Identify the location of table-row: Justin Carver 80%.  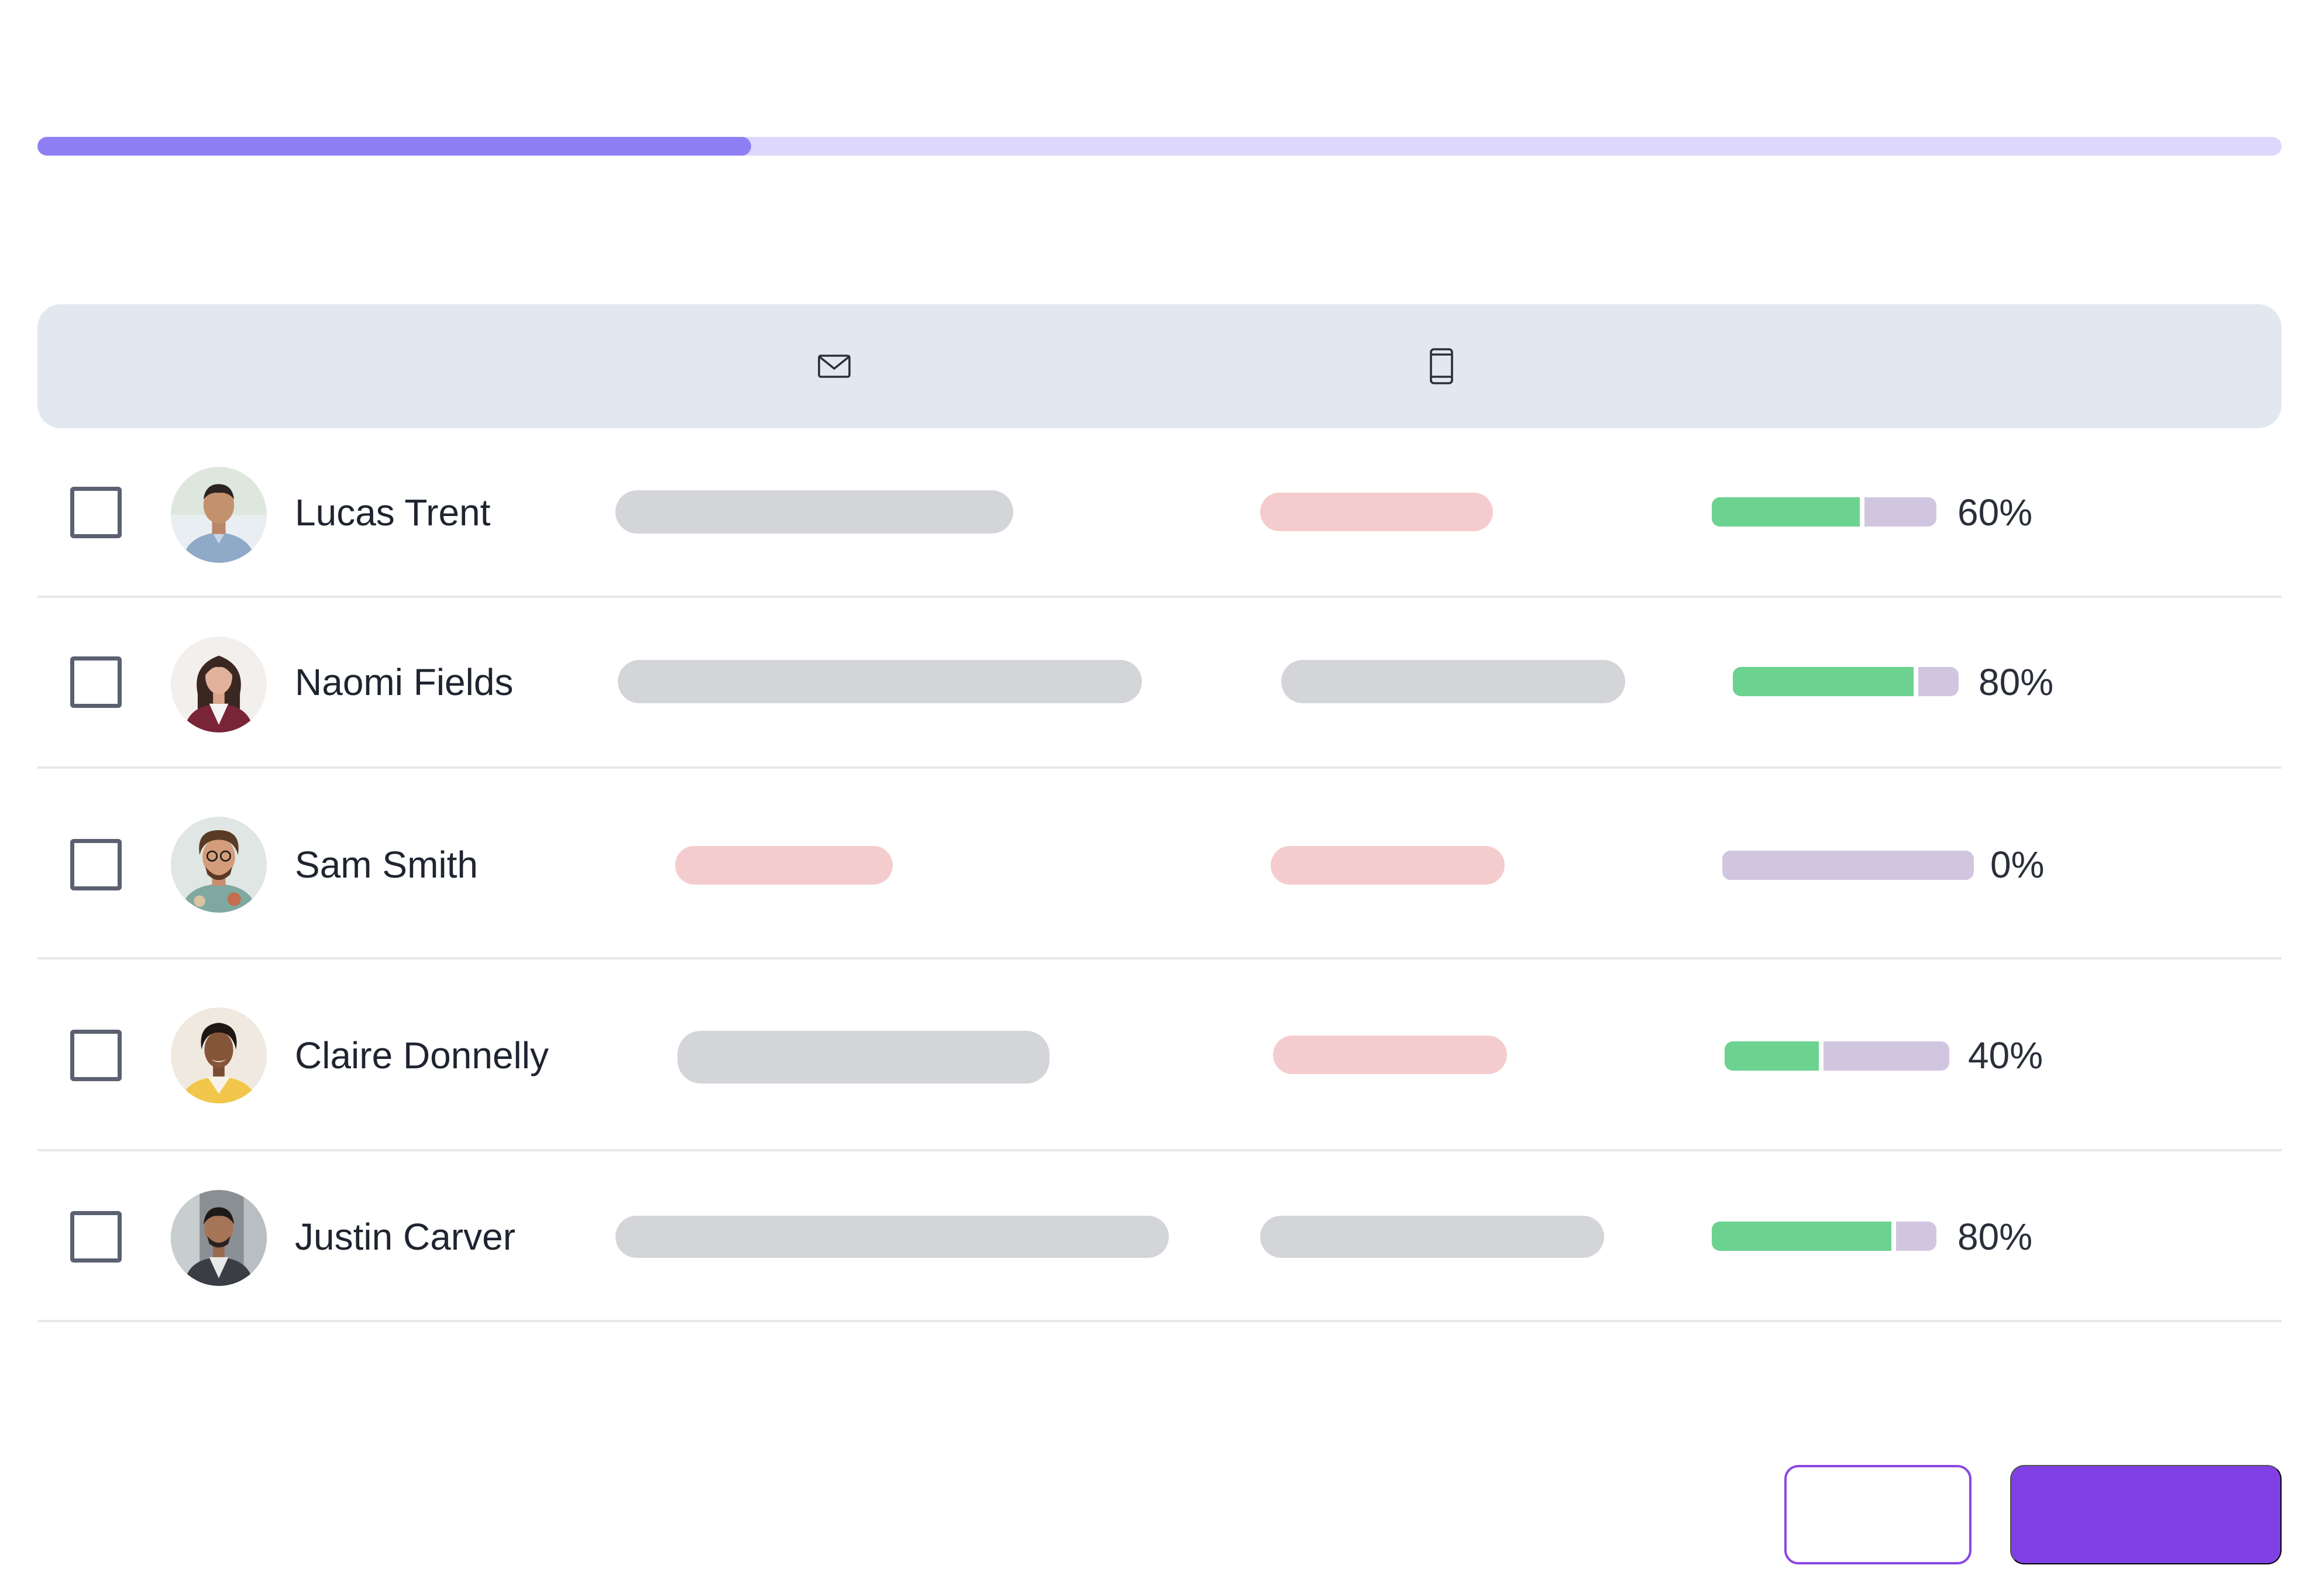
(1159, 1237).